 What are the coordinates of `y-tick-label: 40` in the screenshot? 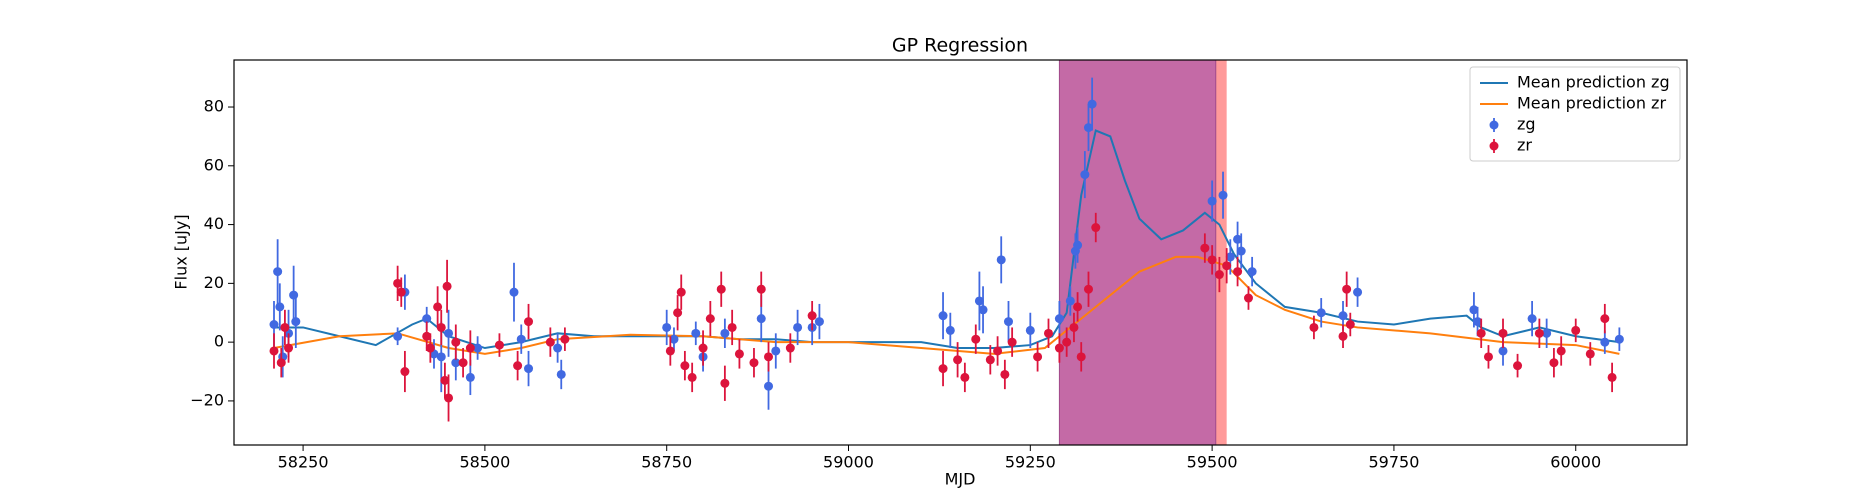 It's located at (214, 223).